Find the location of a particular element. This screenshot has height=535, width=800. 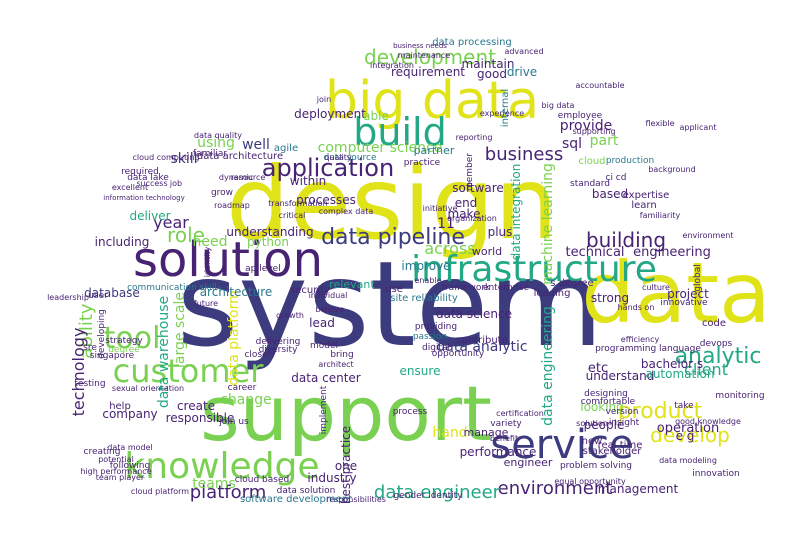

word-based: based is located at coordinates (610, 194).